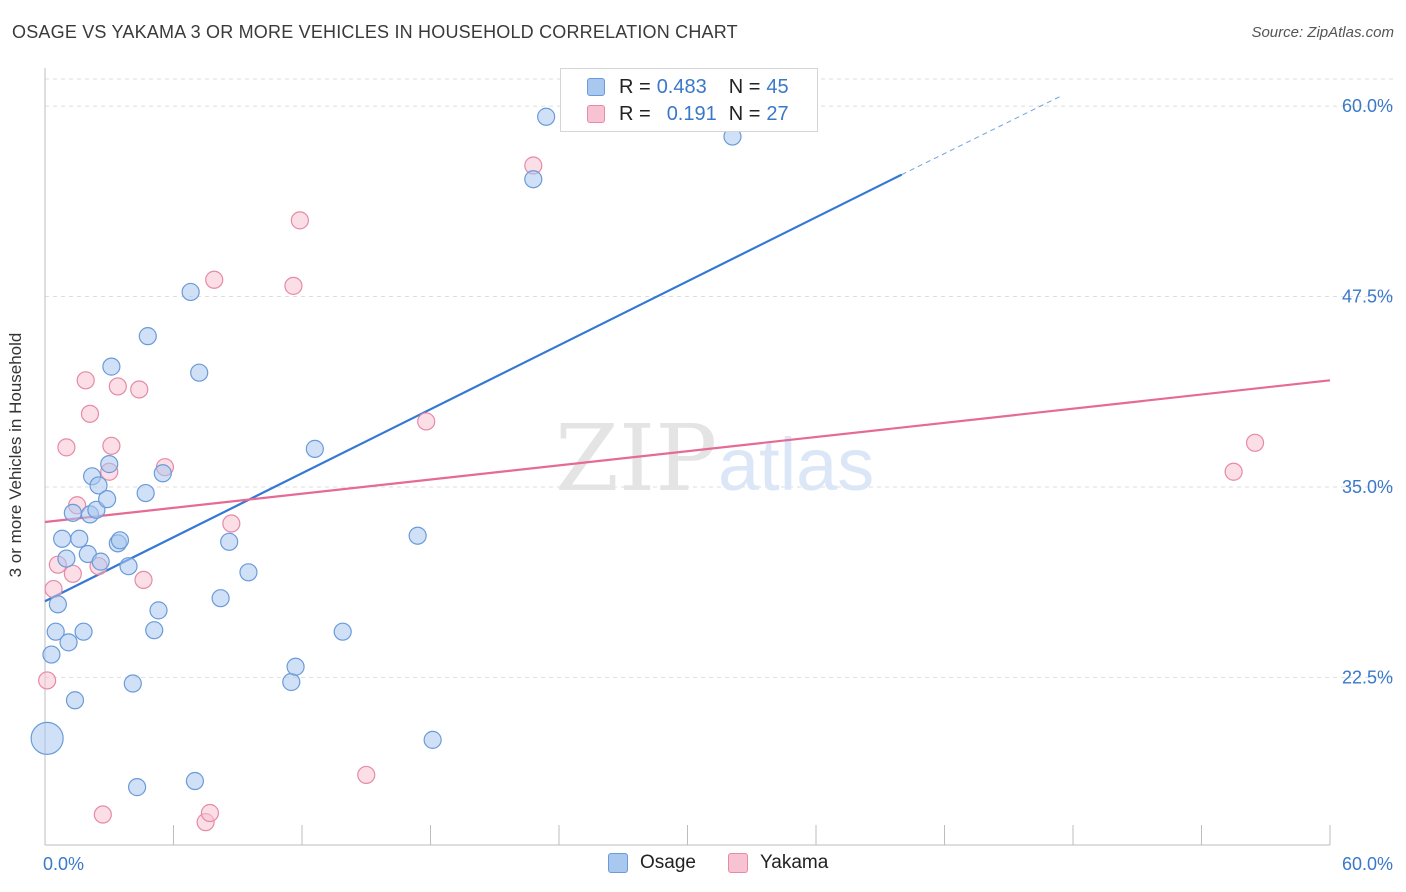 This screenshot has height=892, width=1406. Describe the element at coordinates (794, 862) in the screenshot. I see `legend-label-yakama: Yakama` at that location.